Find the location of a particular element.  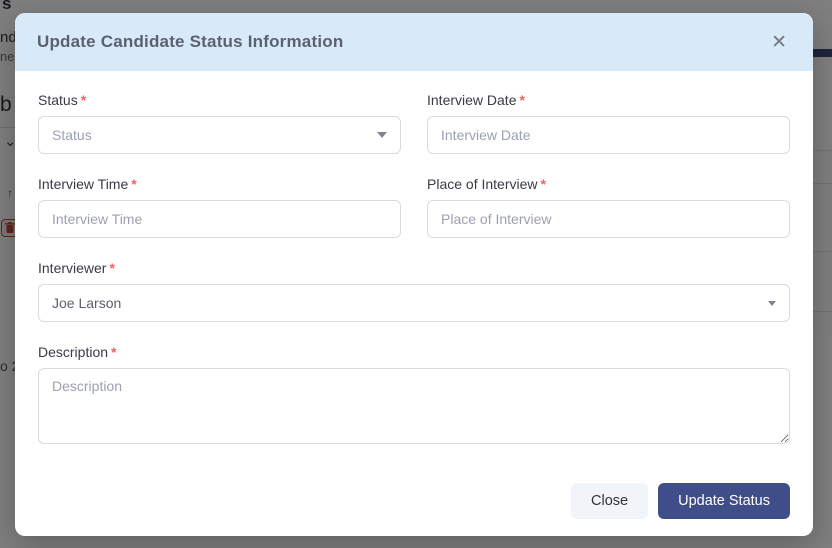

interviewer-label: Interviewer * is located at coordinates (414, 268).